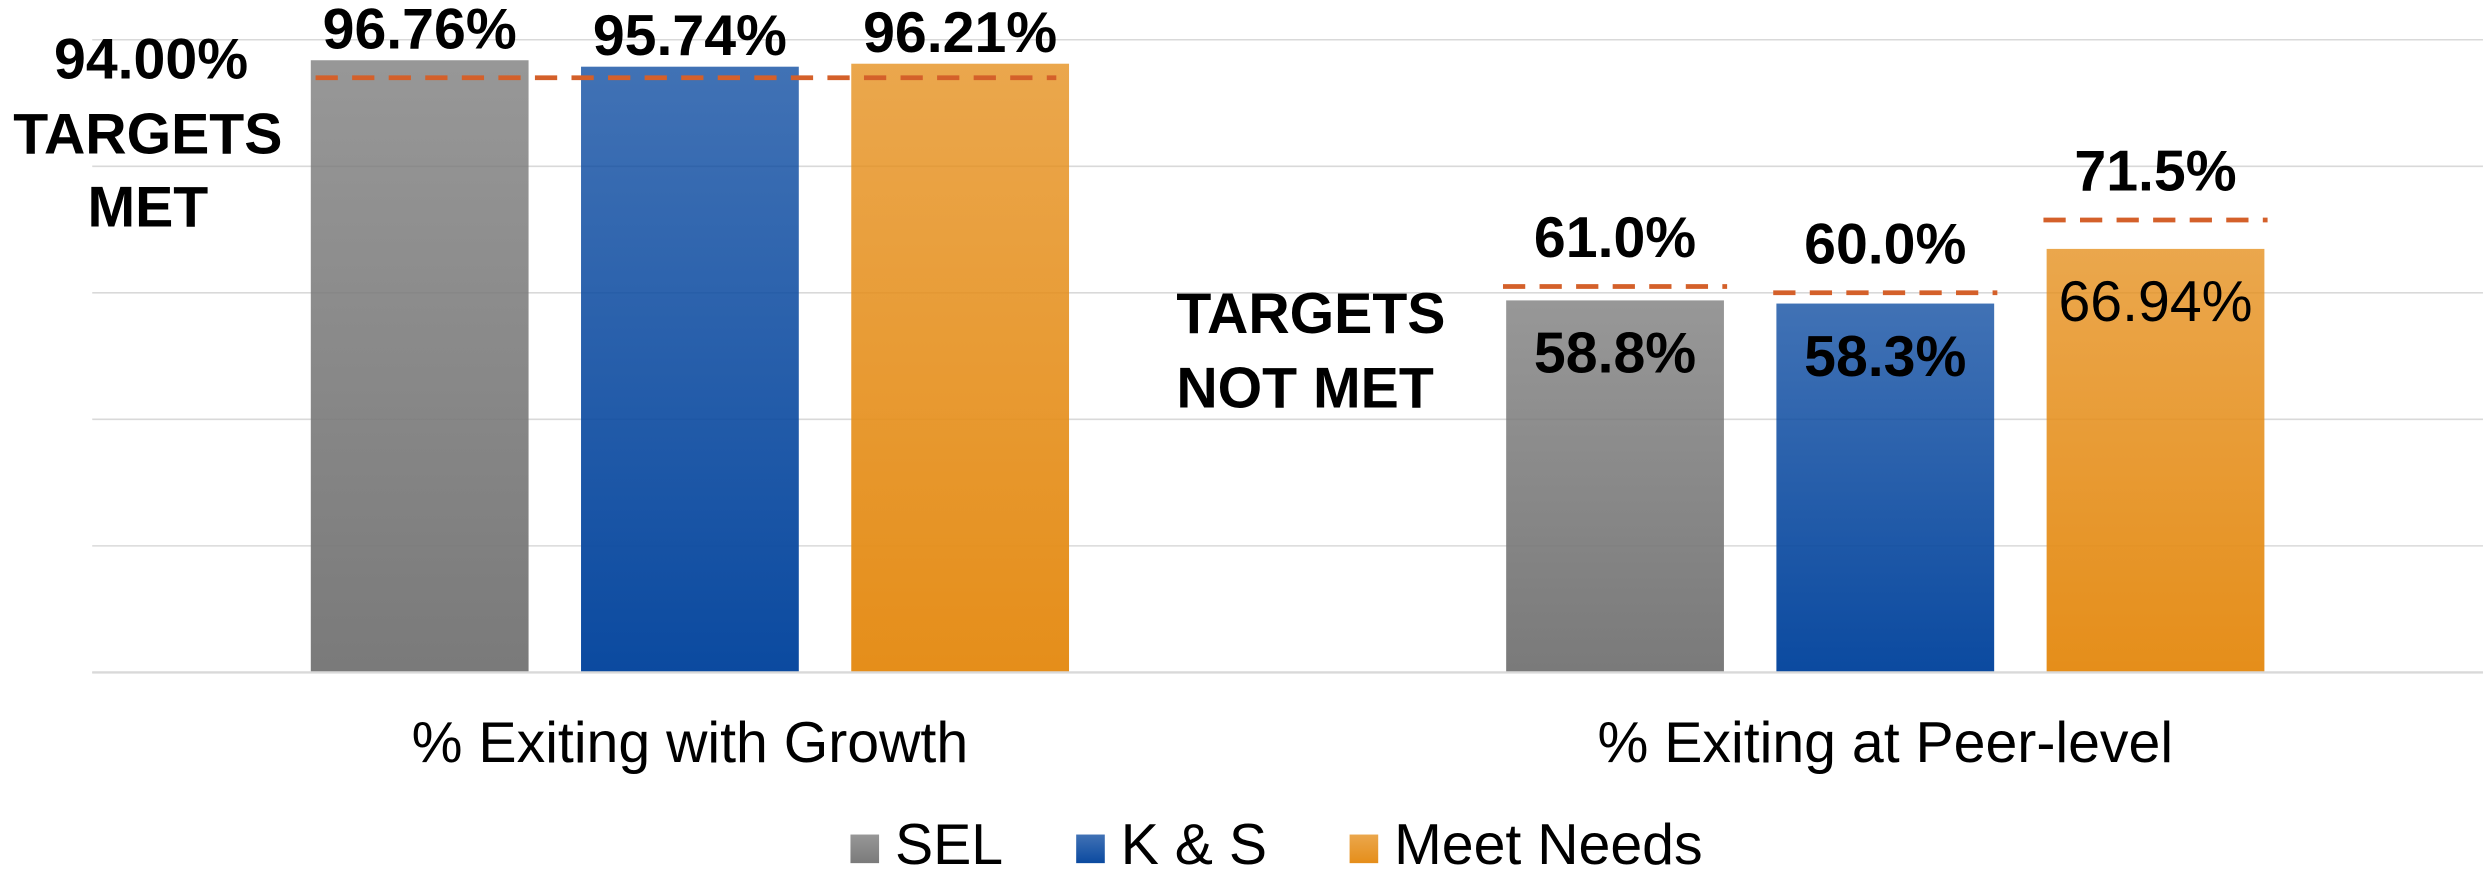  I want to click on legend-label: Meet Needs, so click(1548, 843).